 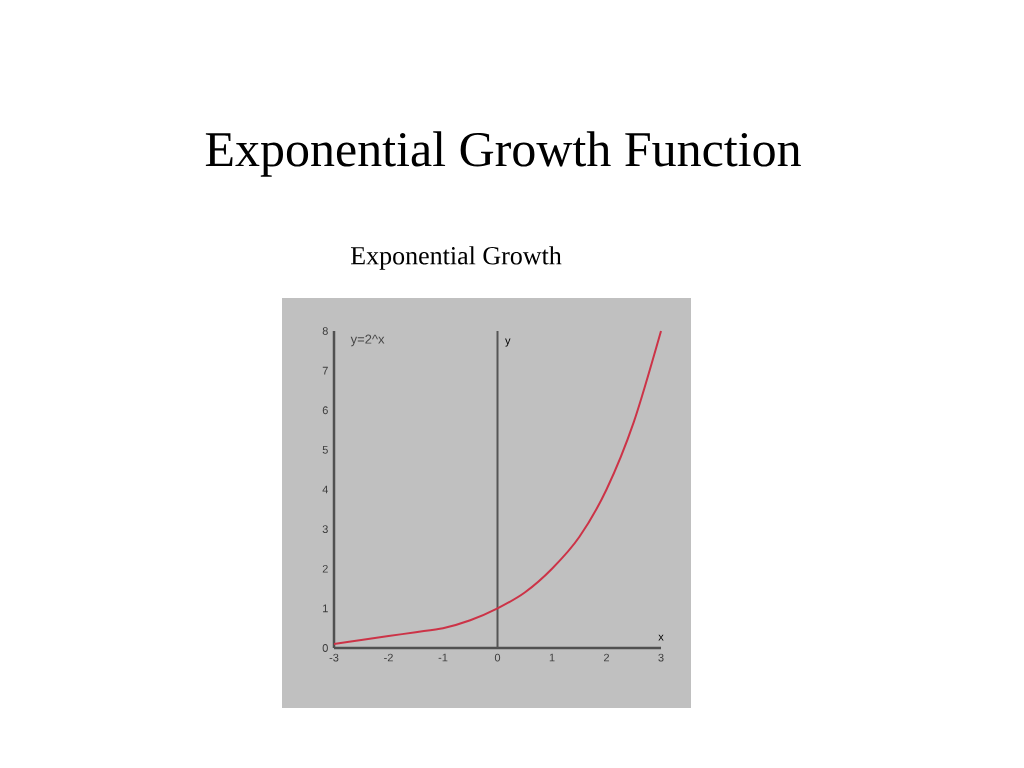 I want to click on y-tick-label: 6, so click(x=325, y=410).